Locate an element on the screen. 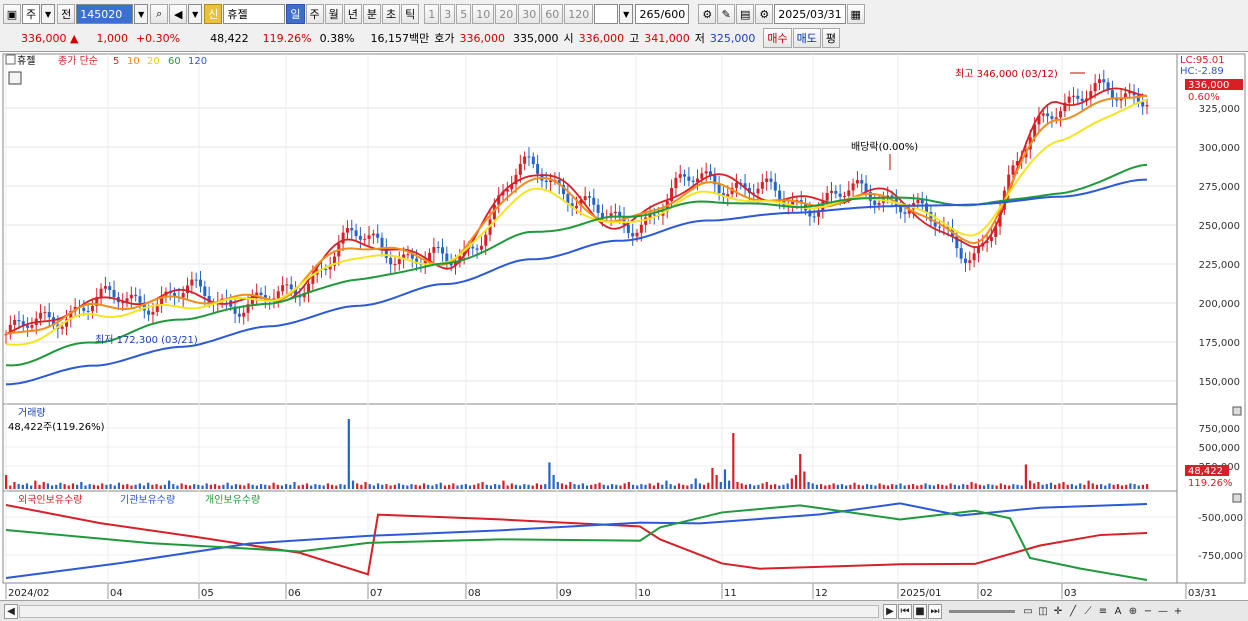  eval-button: 평 is located at coordinates (831, 38).